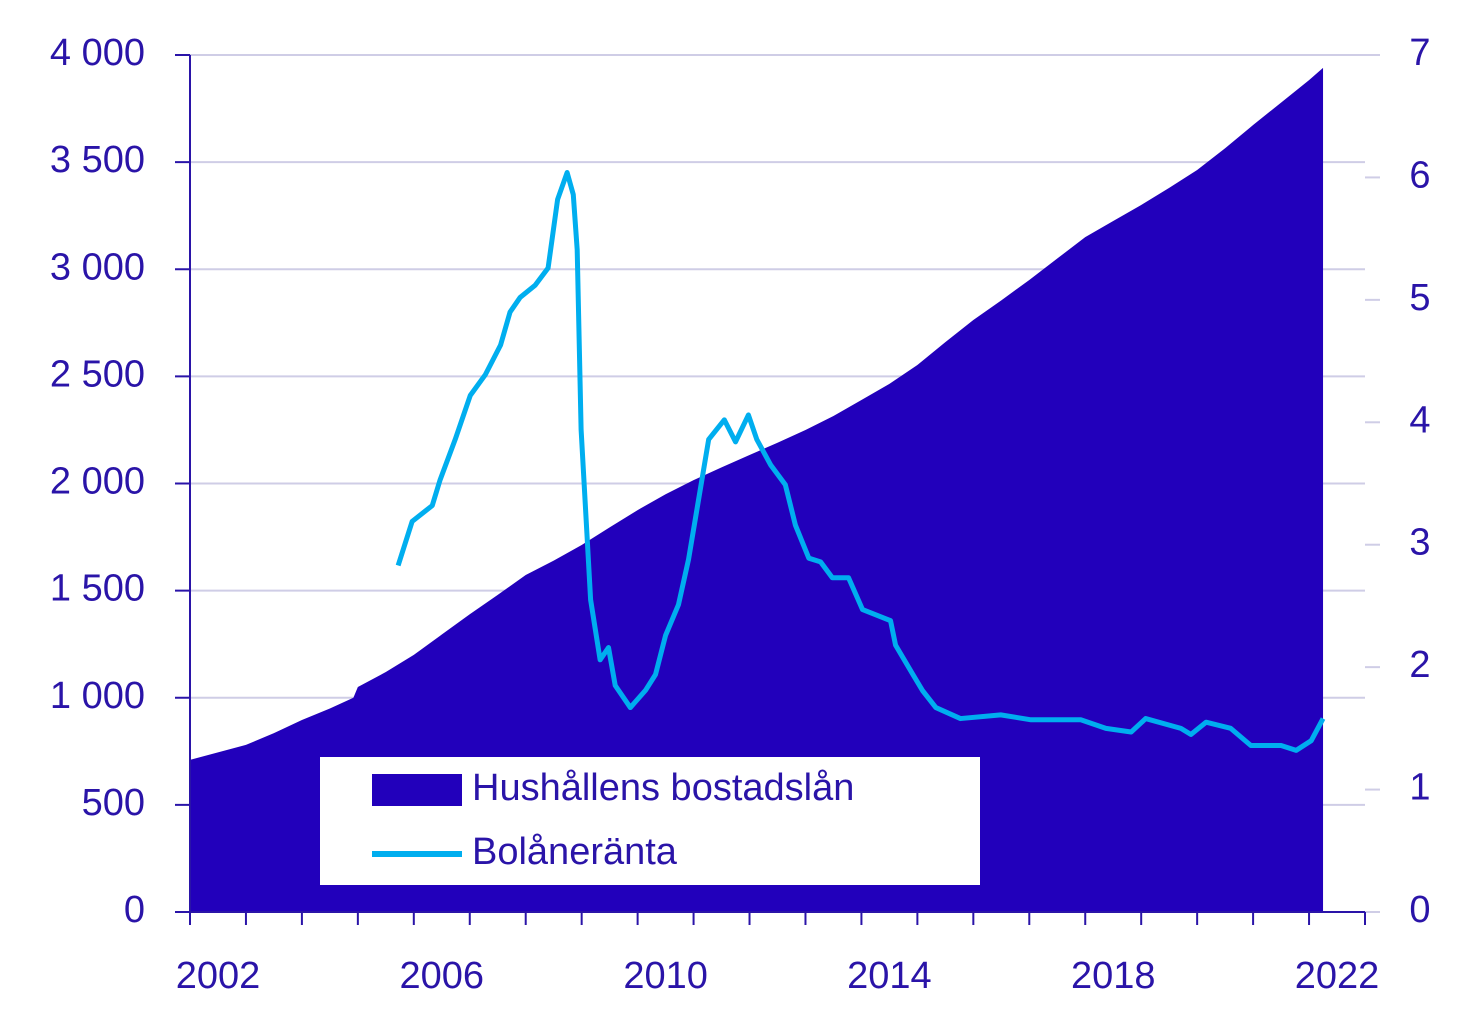 The height and width of the screenshot is (1013, 1467). I want to click on y2-tick-label: 5, so click(1419, 298).